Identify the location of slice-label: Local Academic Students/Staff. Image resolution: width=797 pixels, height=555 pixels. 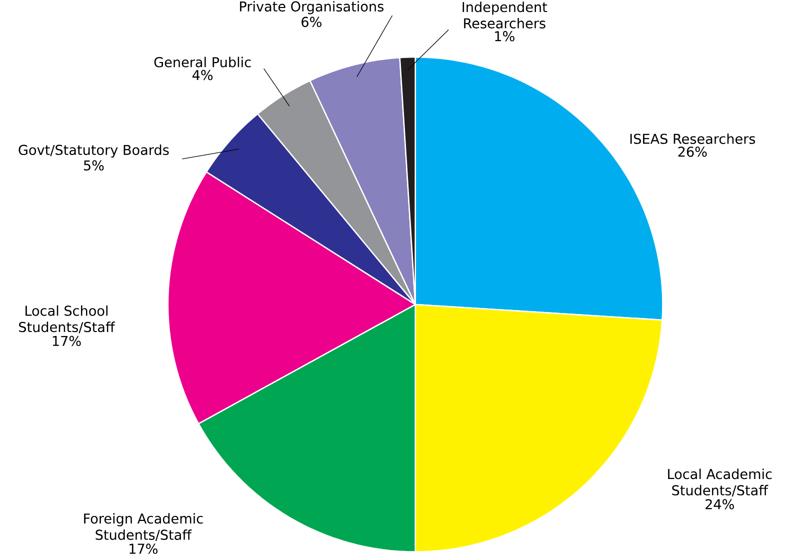
(720, 482).